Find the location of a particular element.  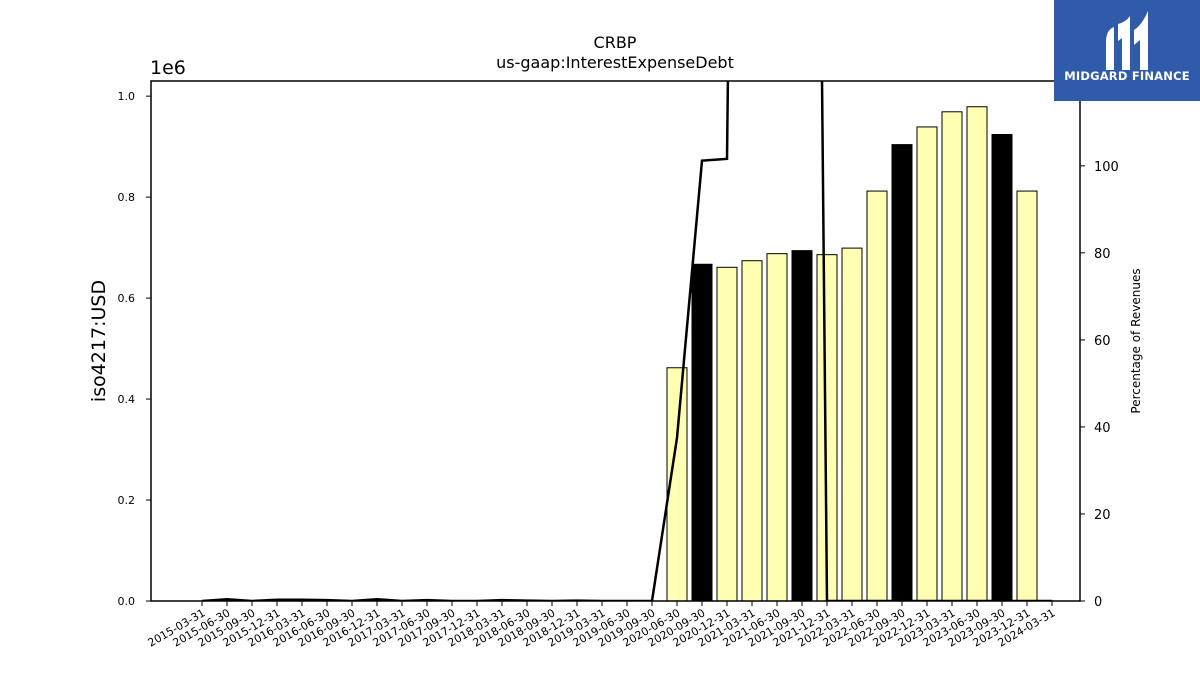

y-tick-label: 0.0 is located at coordinates (127, 601).